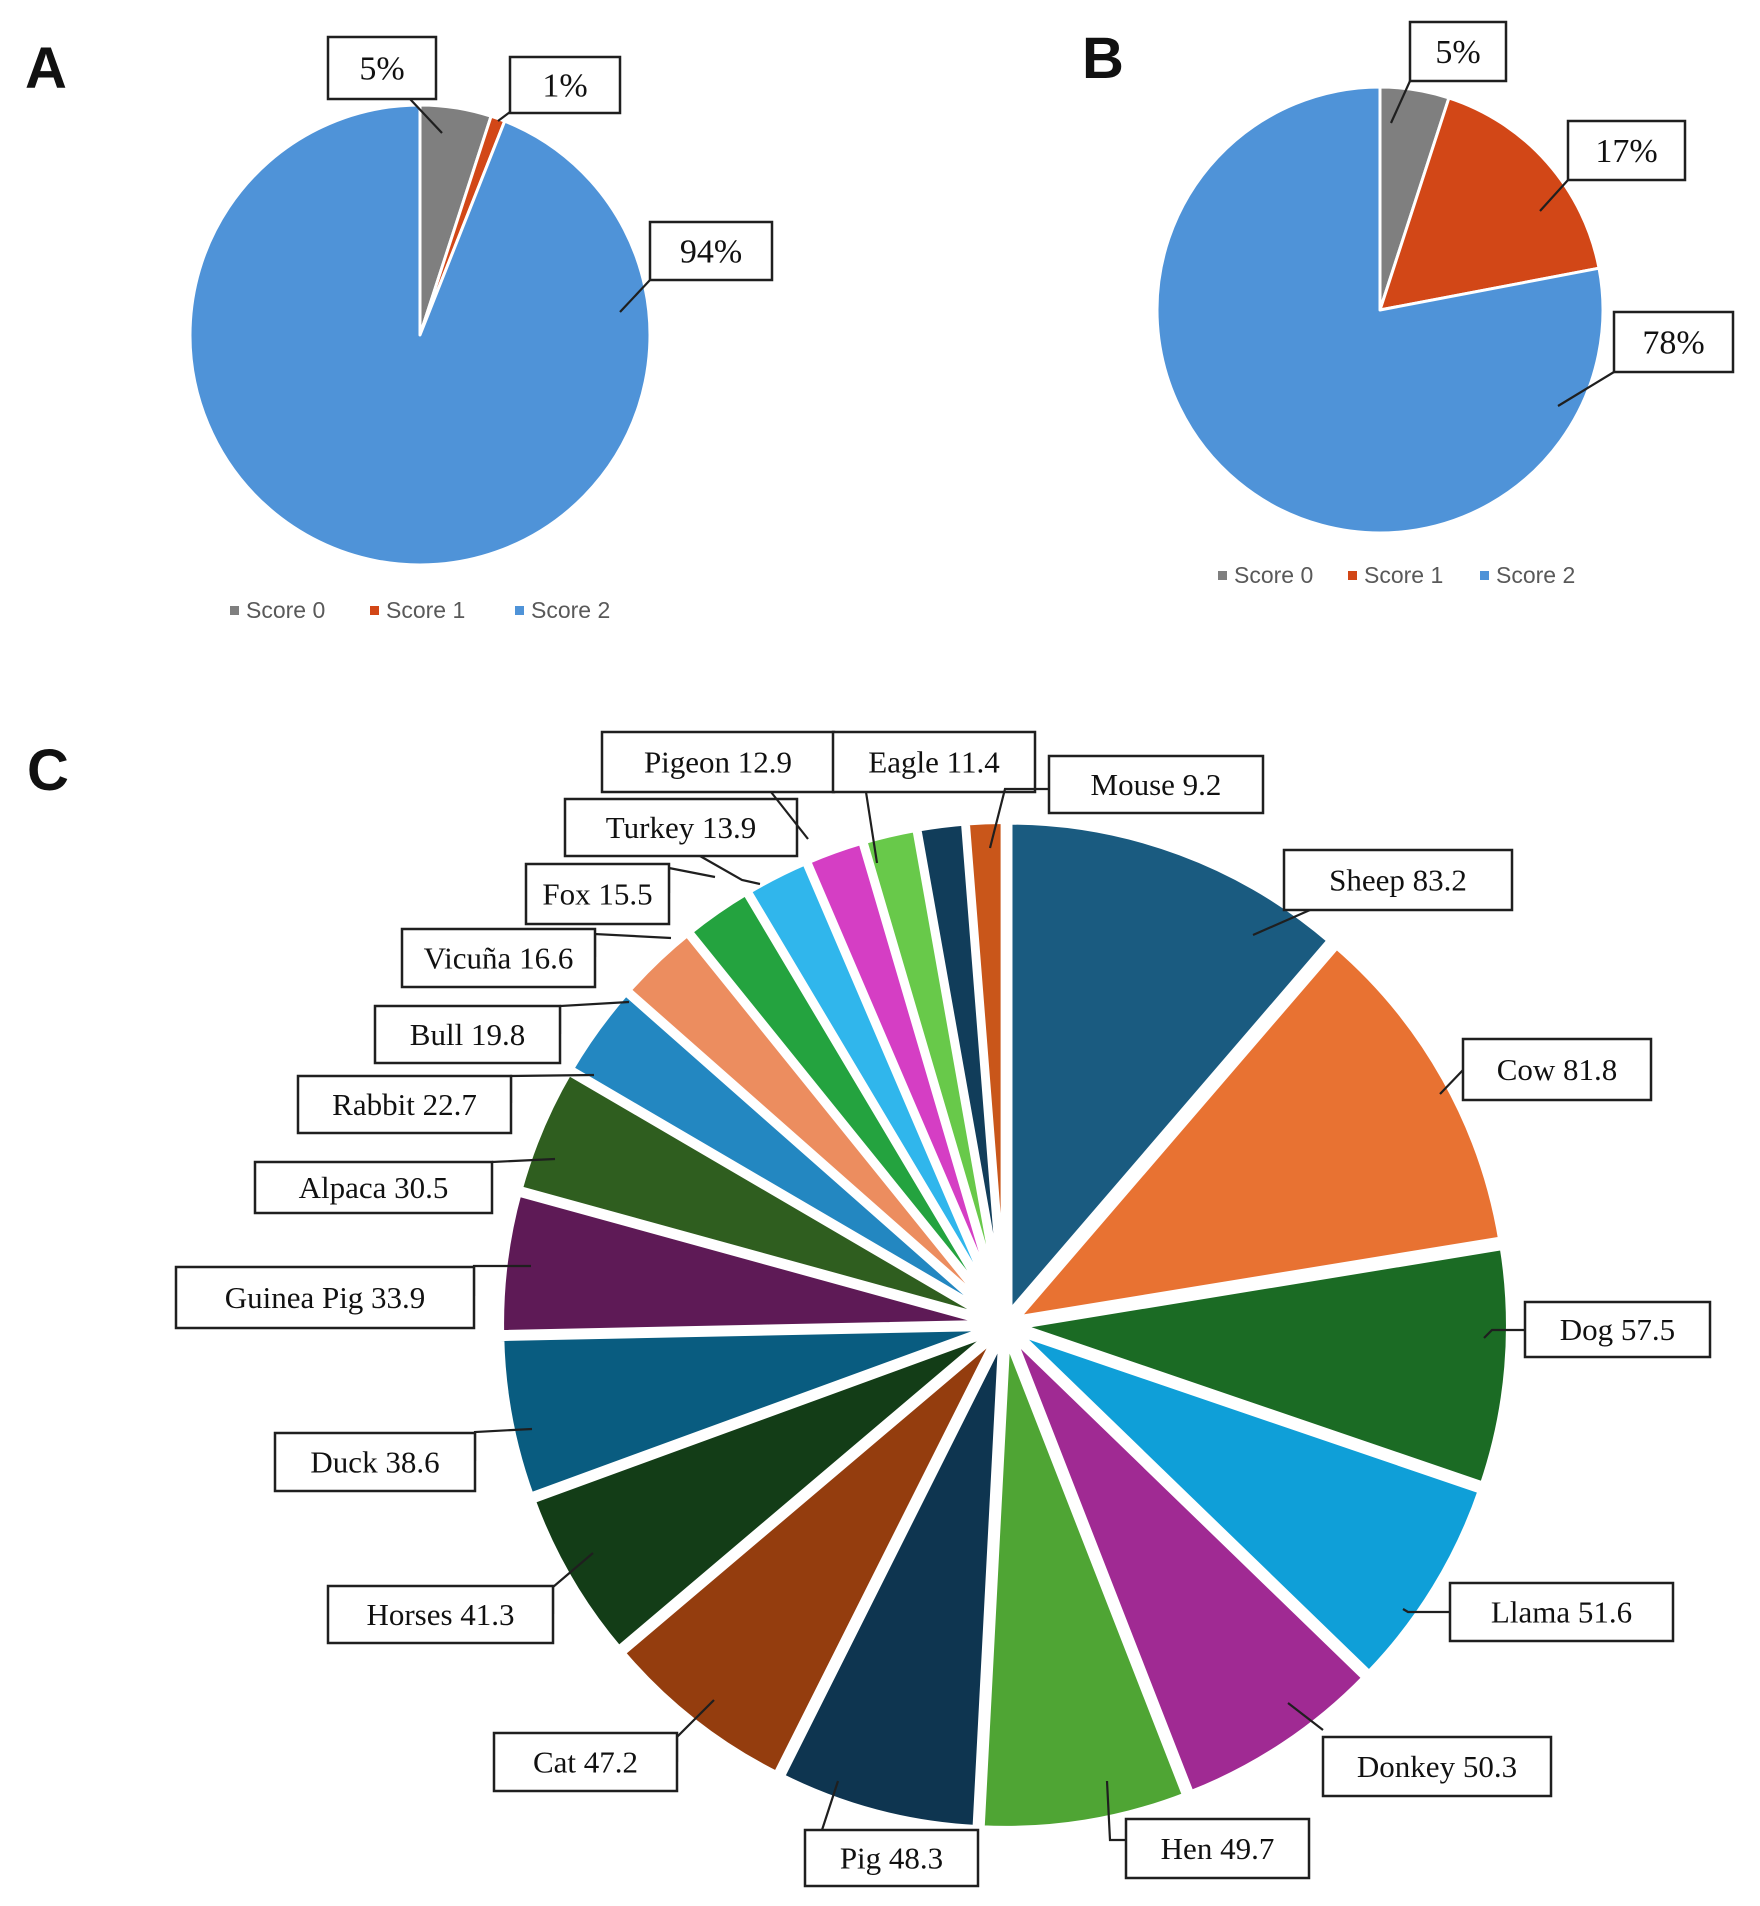  I want to click on chart-c-label-box-sheep, so click(1398, 880).